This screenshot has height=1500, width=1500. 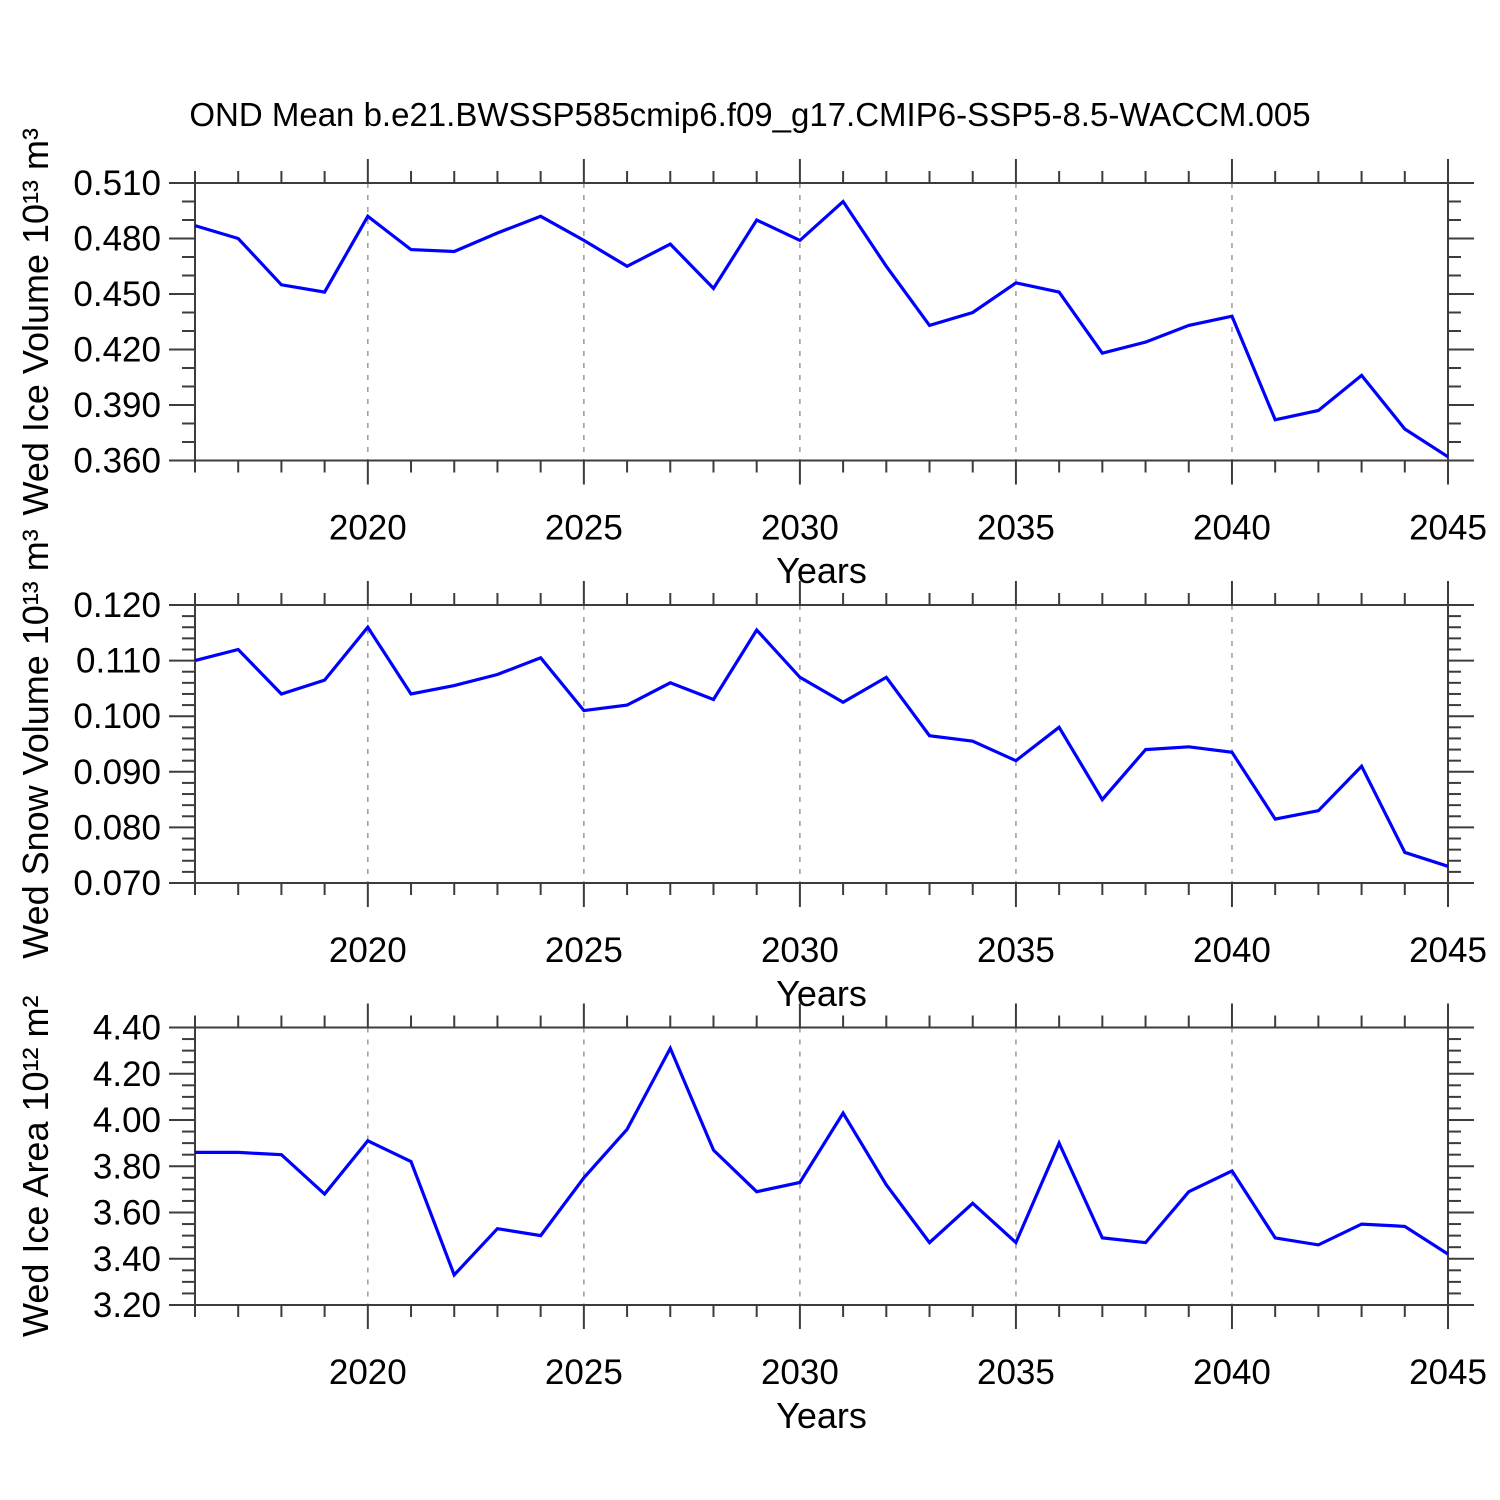 What do you see at coordinates (117, 883) in the screenshot?
I see `y-tick-label: 0.070` at bounding box center [117, 883].